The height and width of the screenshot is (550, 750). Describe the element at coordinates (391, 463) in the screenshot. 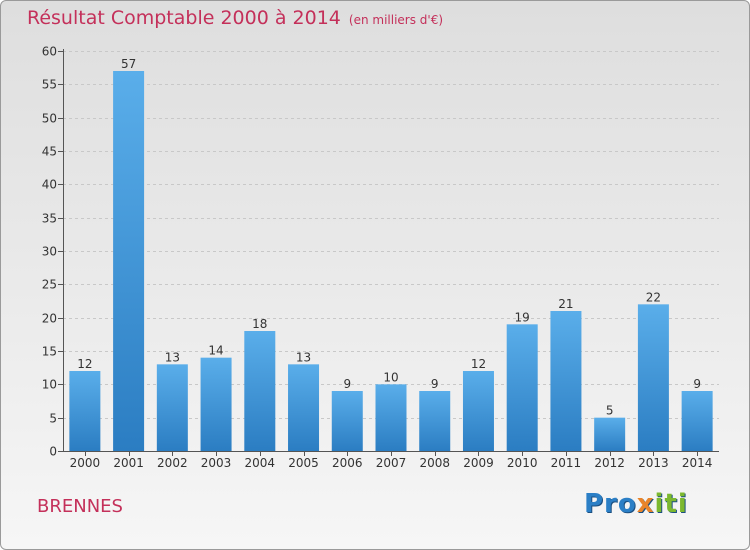

I see `x-tick-label-2007: 2007` at that location.